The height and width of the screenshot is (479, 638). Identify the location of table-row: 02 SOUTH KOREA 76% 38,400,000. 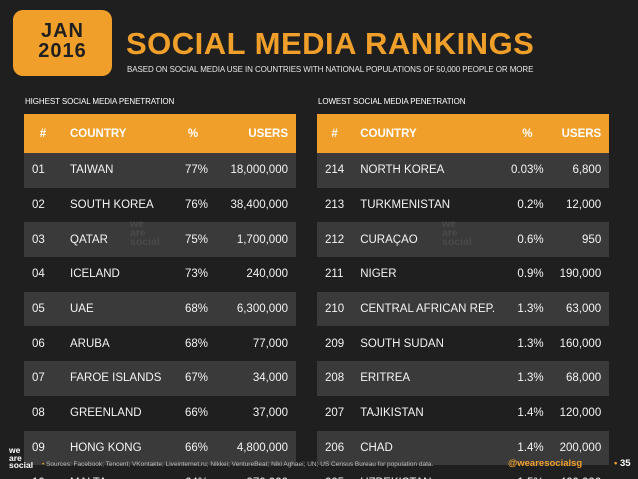
(160, 205).